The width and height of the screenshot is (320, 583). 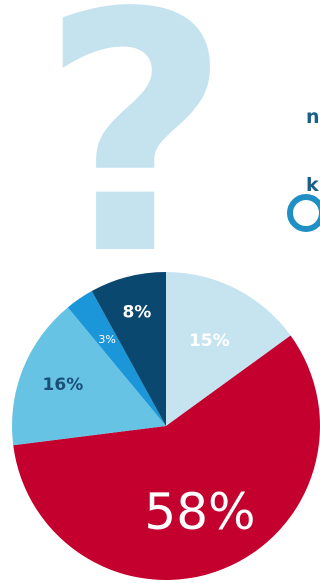 What do you see at coordinates (312, 185) in the screenshot?
I see `cropped-text-fragment-2: k` at bounding box center [312, 185].